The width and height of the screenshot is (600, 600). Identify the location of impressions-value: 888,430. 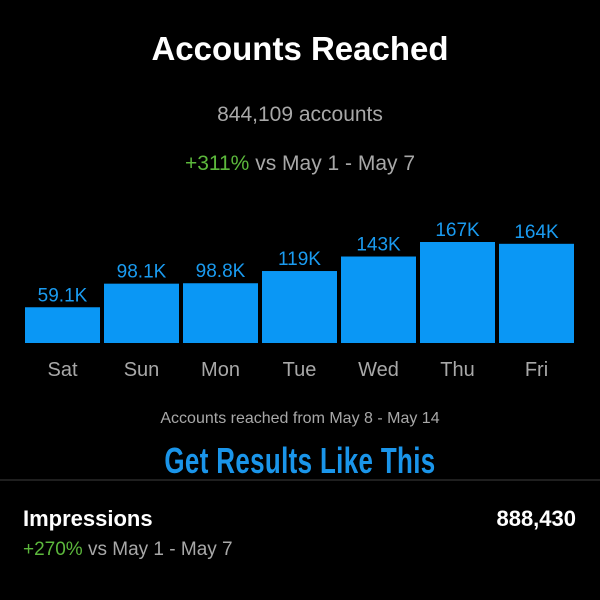
(536, 518).